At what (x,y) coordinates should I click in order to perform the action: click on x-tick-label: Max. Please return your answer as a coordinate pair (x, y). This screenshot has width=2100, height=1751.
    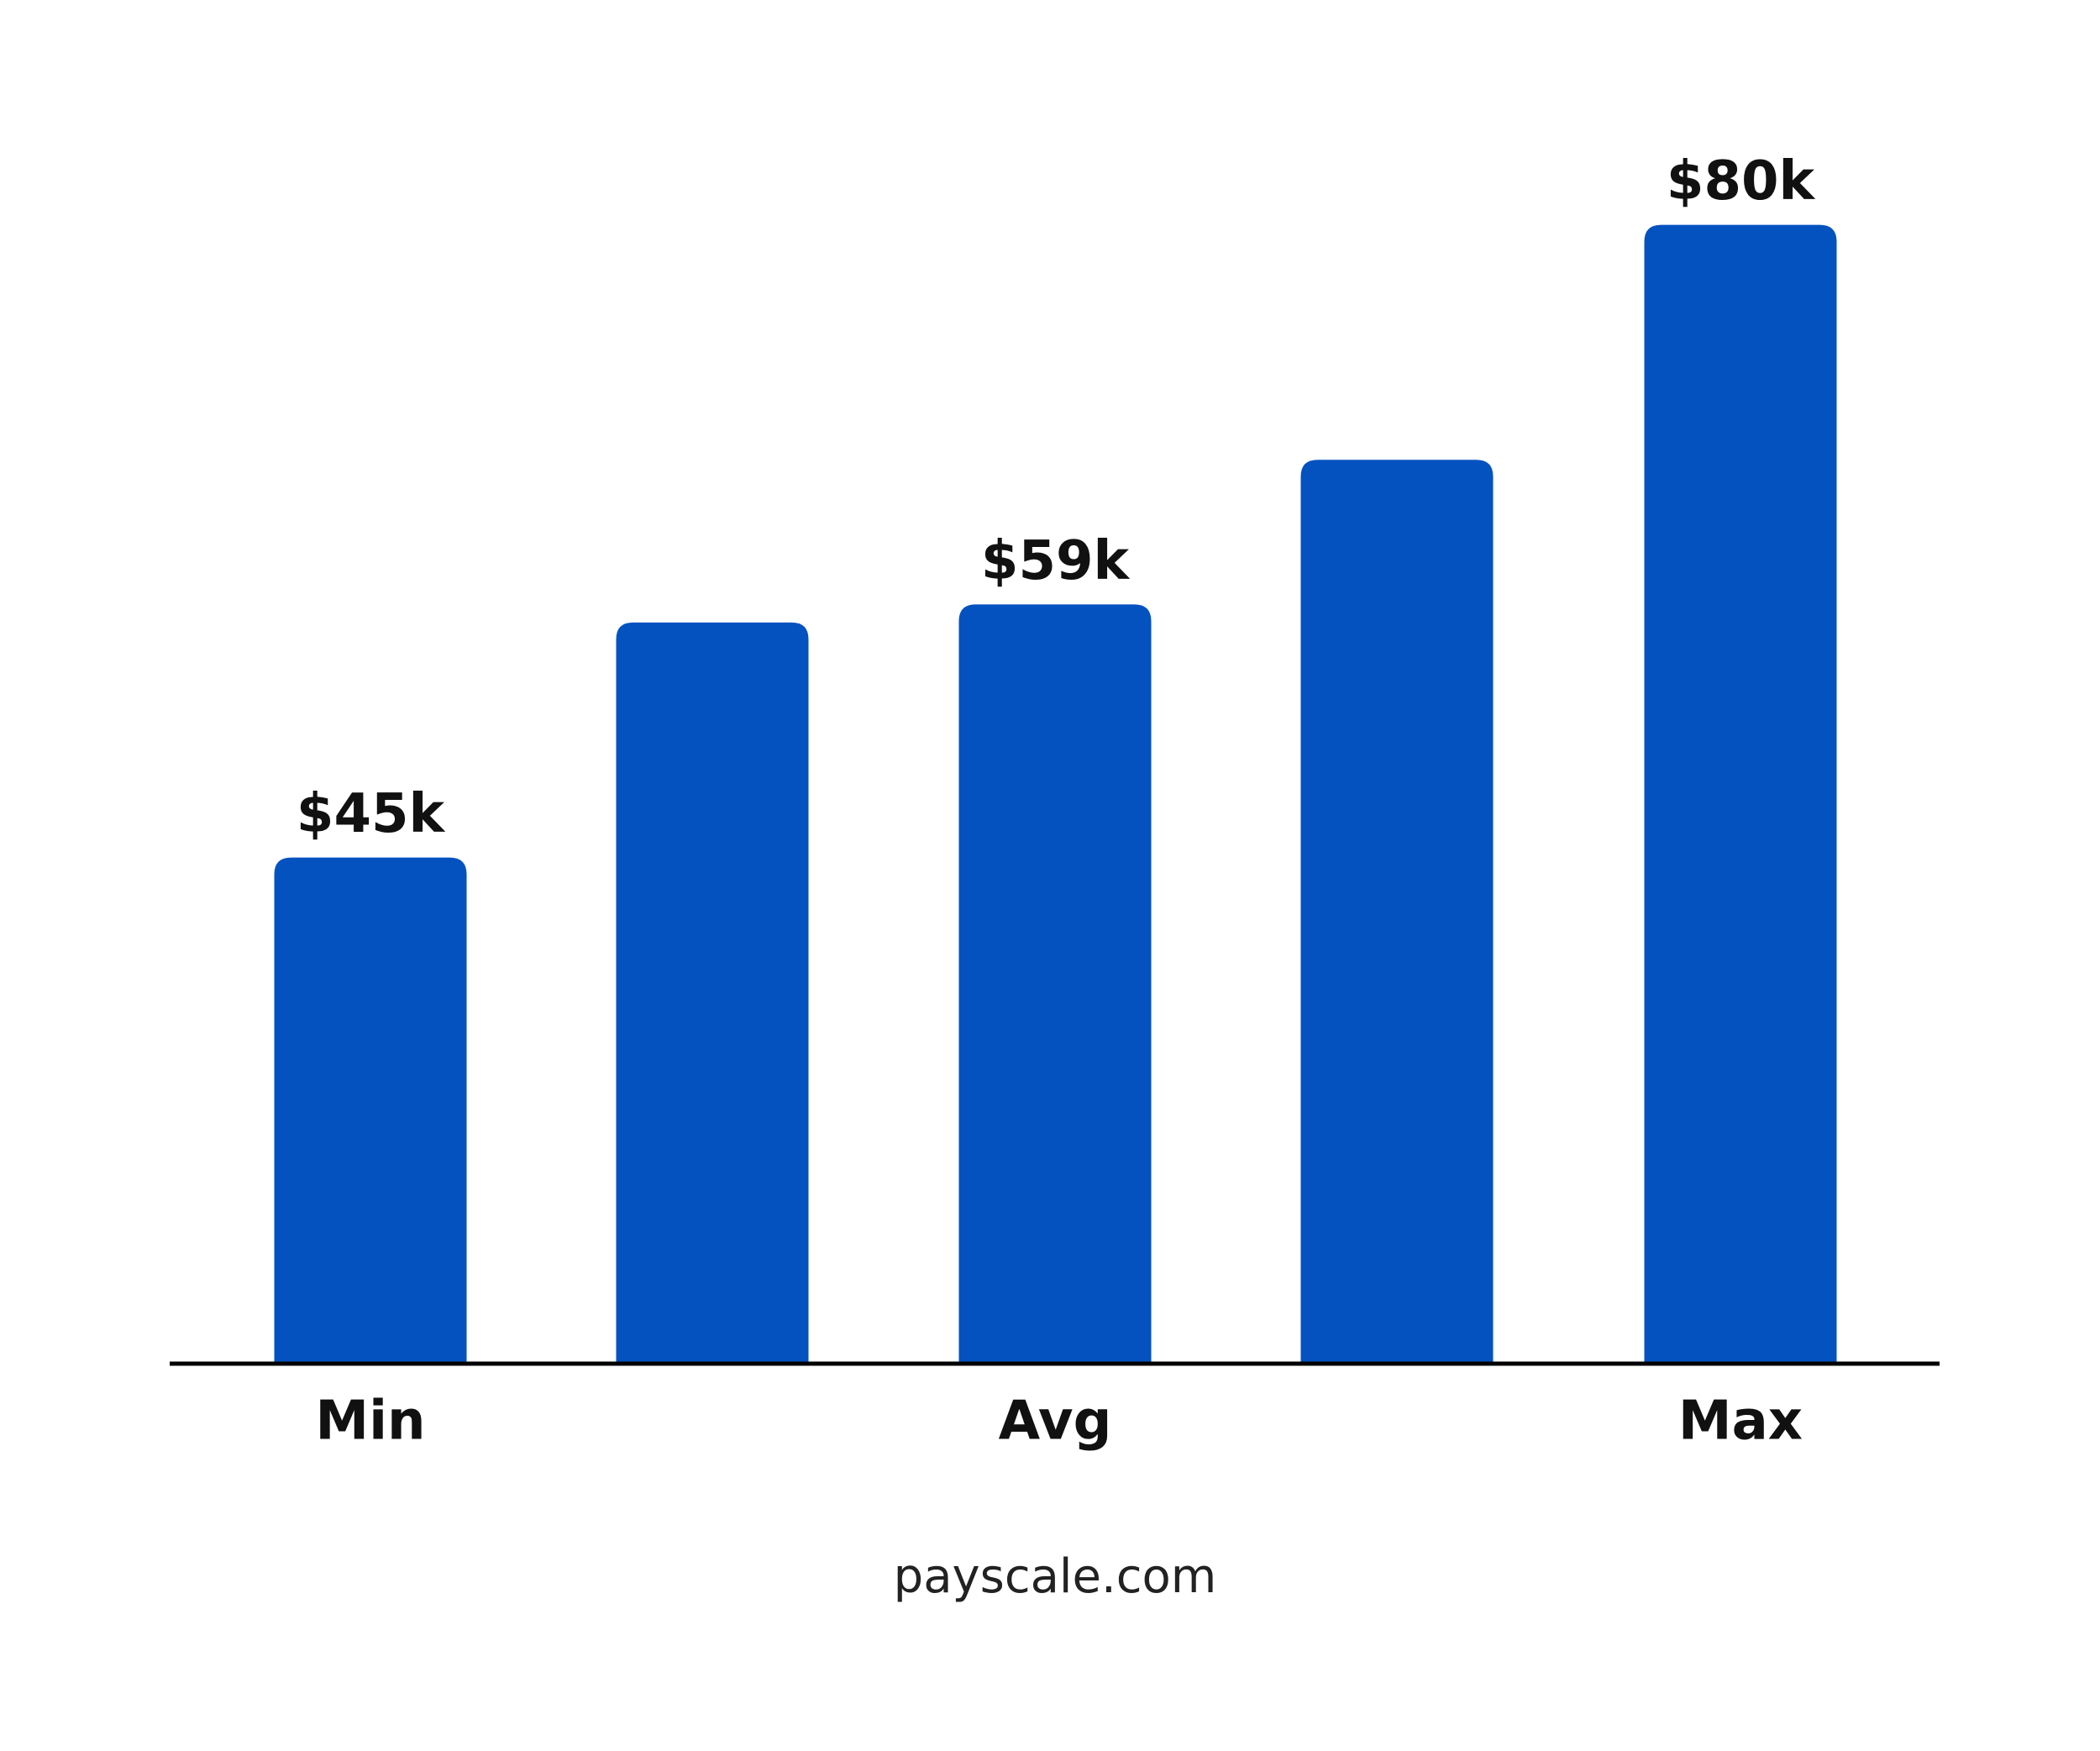
    Looking at the image, I should click on (1740, 1422).